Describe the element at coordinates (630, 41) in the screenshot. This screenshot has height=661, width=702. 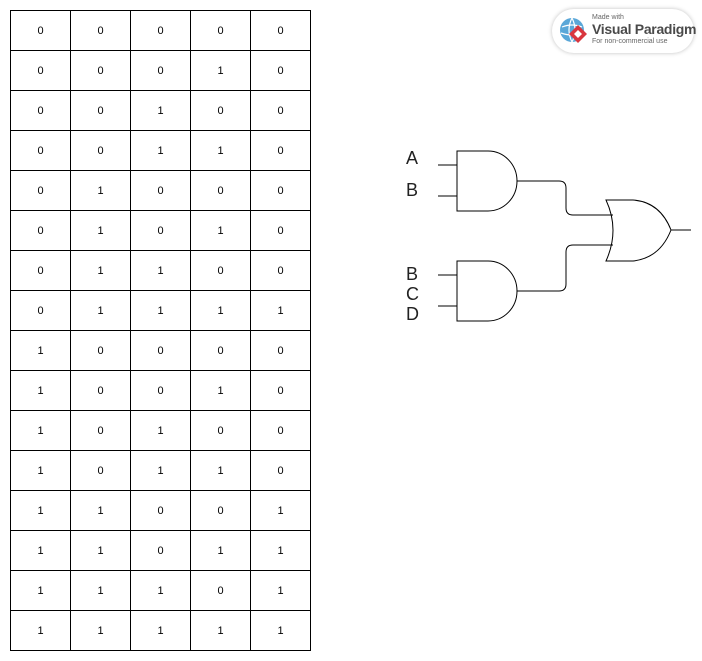
I see `watermark-note: For non-commercial use` at that location.